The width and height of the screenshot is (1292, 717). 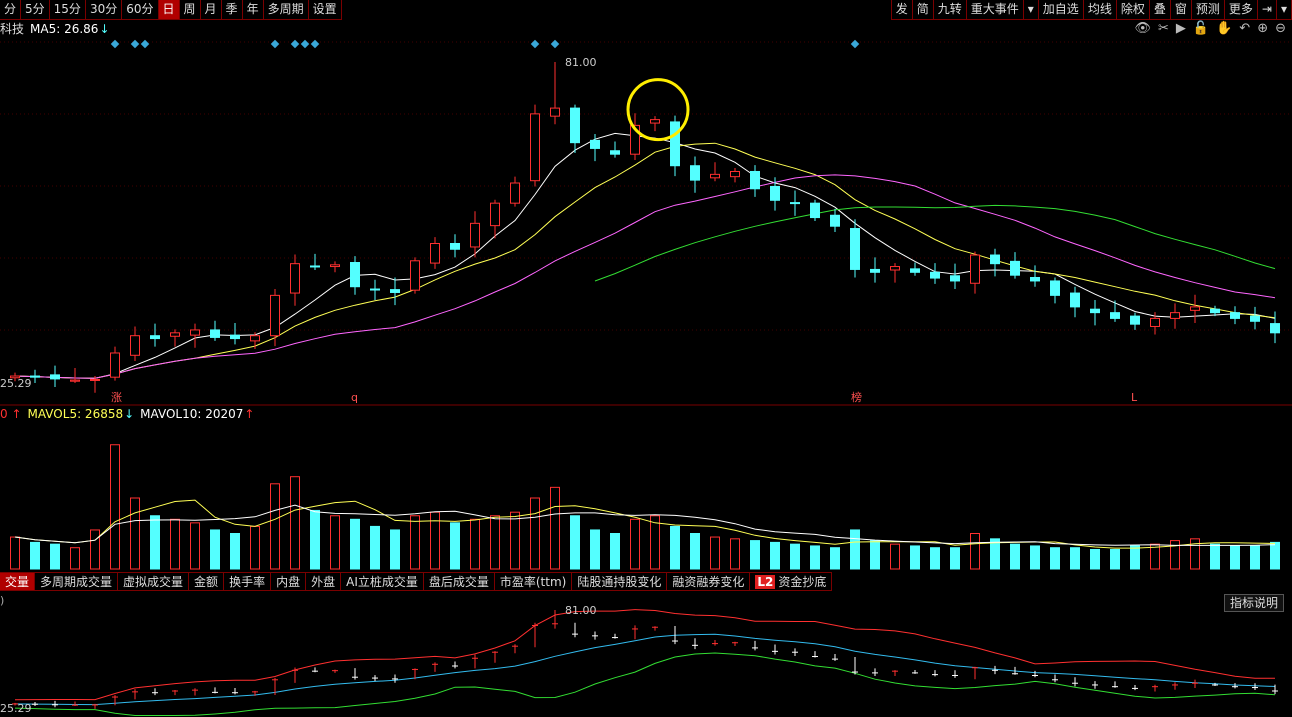 What do you see at coordinates (77, 581) in the screenshot?
I see `indicator-tab-1: 多周期成交量` at bounding box center [77, 581].